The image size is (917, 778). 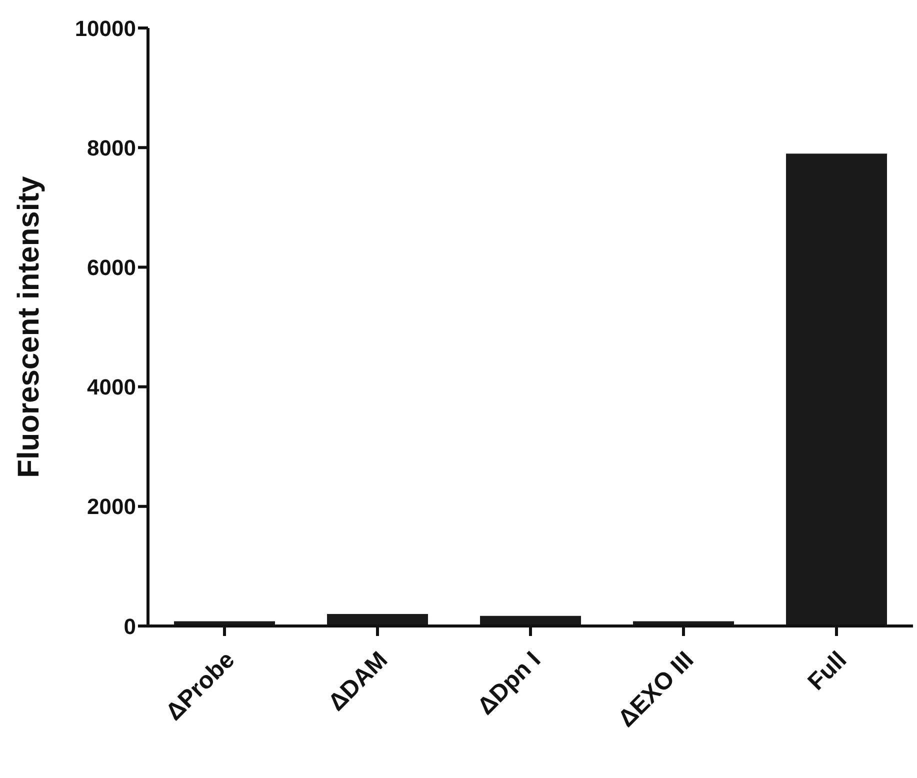 I want to click on y-tick-label: 0, so click(x=130, y=626).